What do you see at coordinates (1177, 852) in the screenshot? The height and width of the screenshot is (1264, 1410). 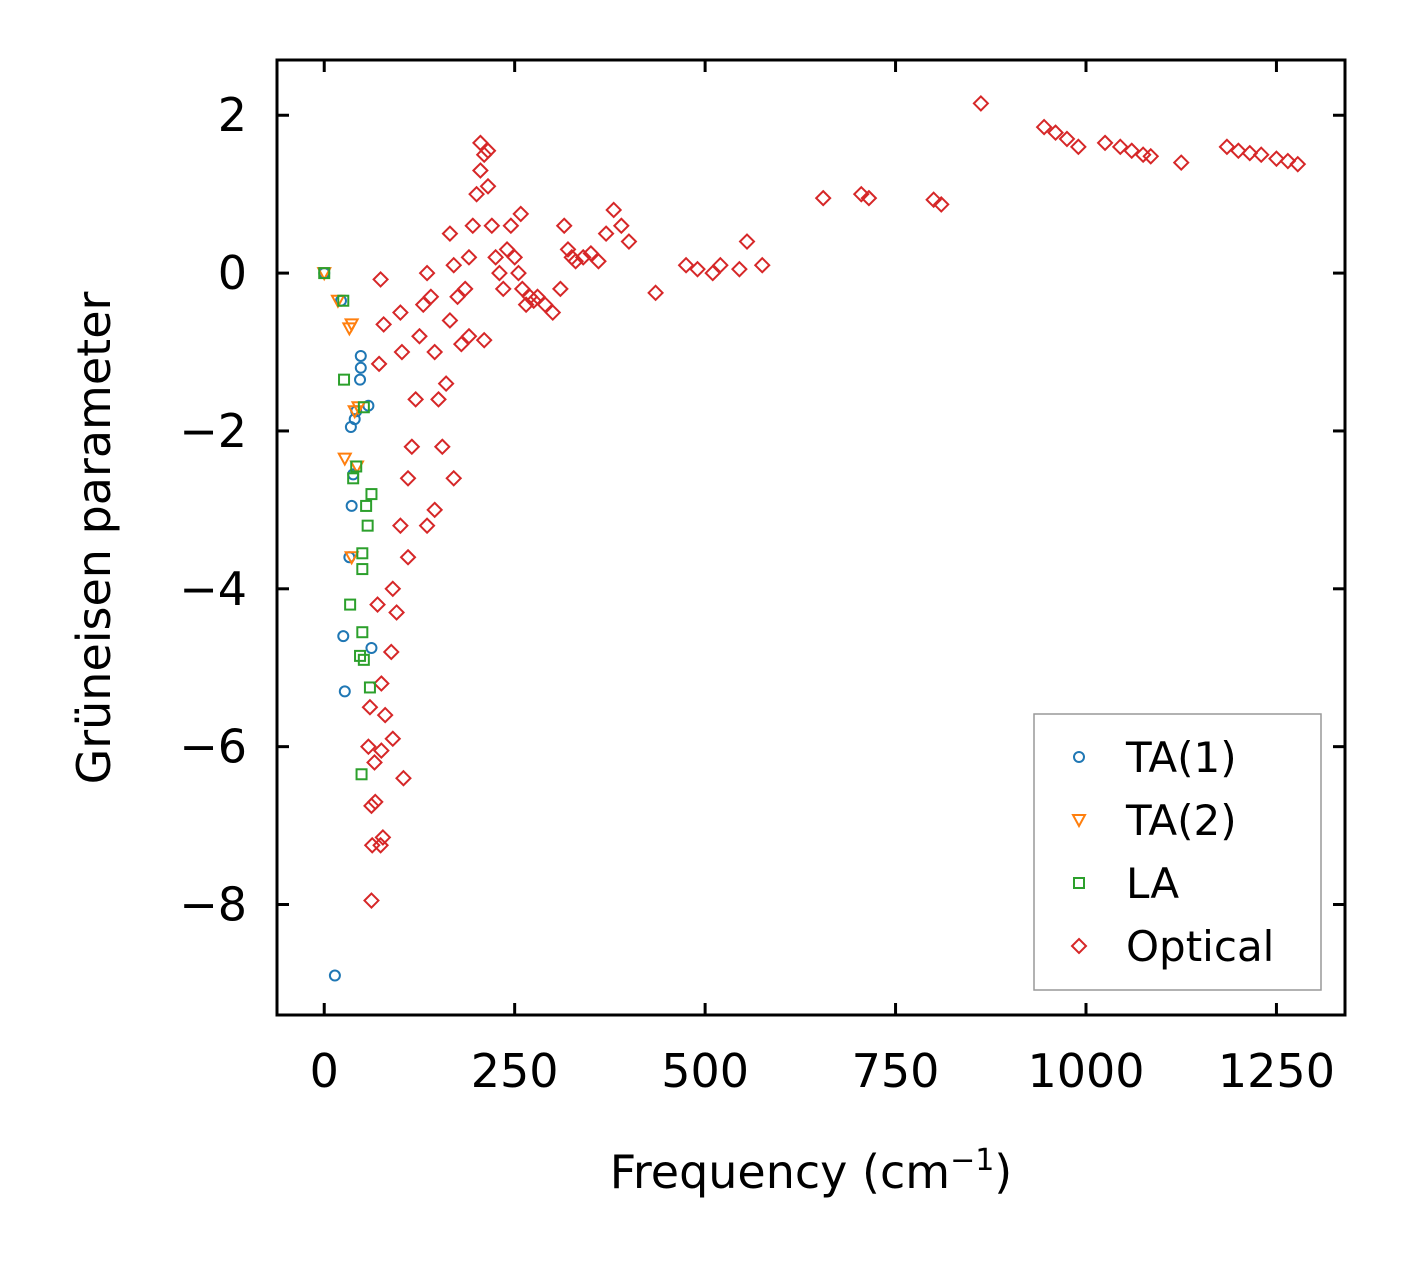 I see `legend: TA(1) TA(2) LA Optical` at bounding box center [1177, 852].